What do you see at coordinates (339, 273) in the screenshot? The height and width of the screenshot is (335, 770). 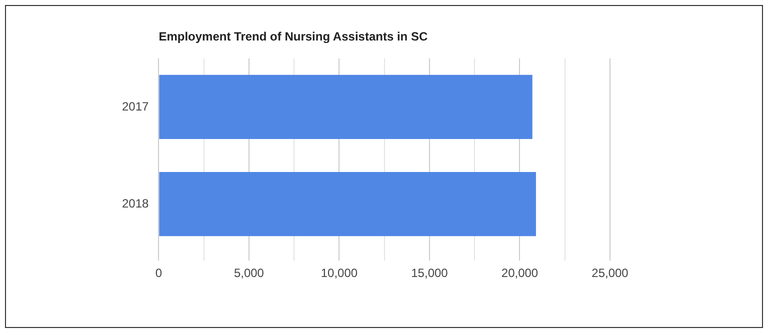 I see `x-tick-label: 10,000` at bounding box center [339, 273].